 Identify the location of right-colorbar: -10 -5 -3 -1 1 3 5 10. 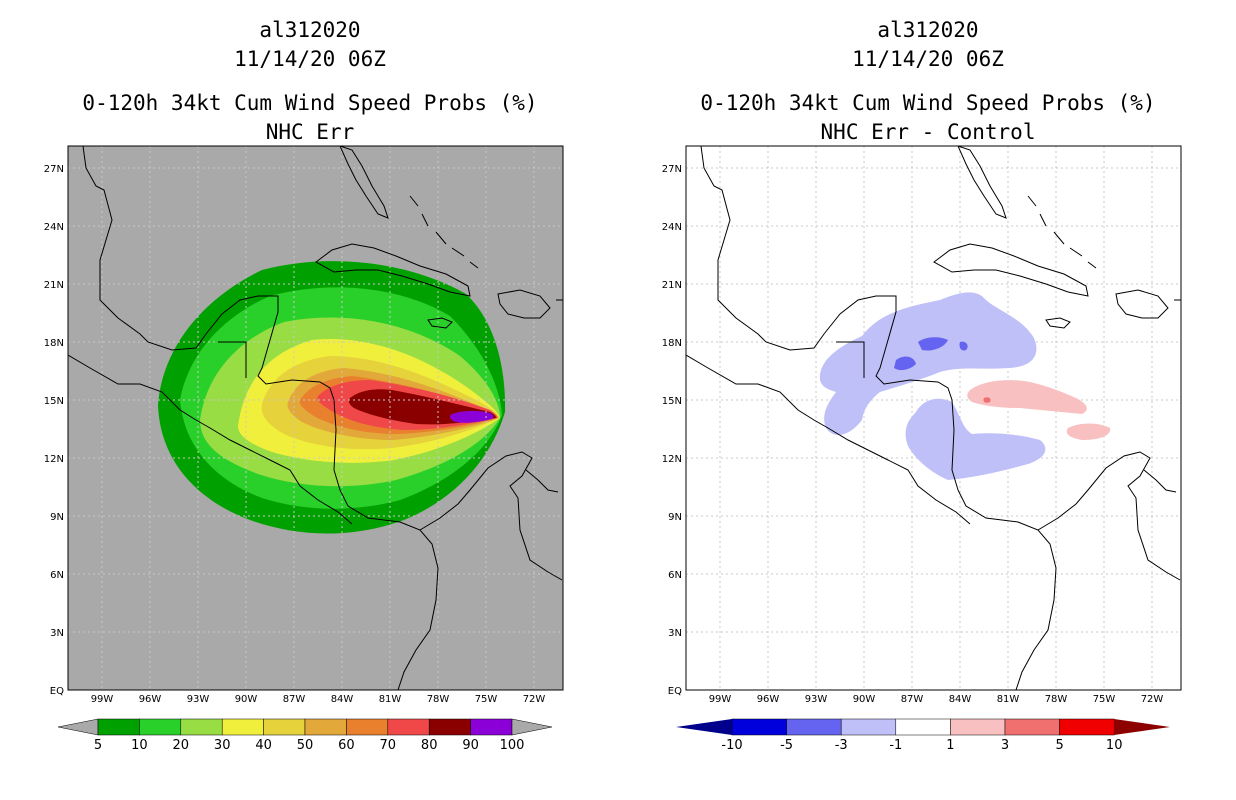
(923, 735).